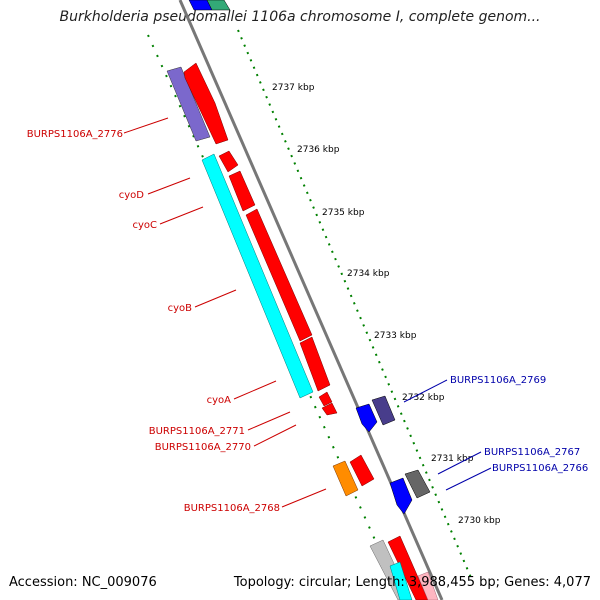 This screenshot has width=600, height=600. I want to click on gene-burps-2769-a, so click(366, 418).